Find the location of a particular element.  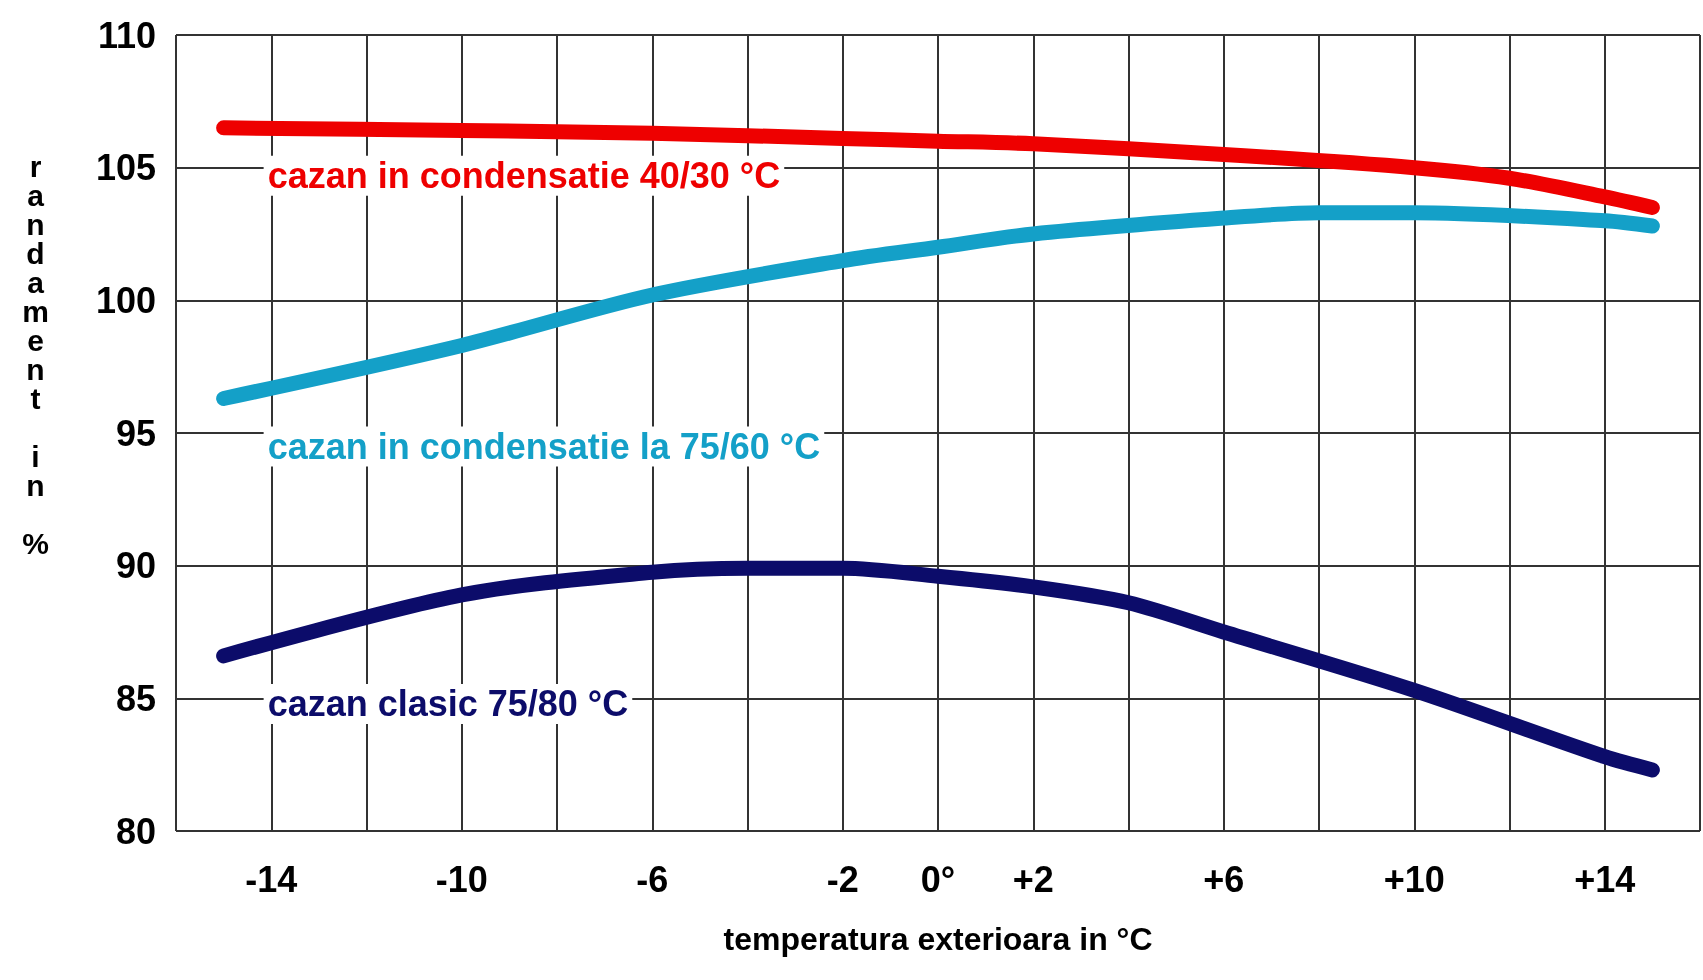

series-label: cazan in condensatie 40/30 °C is located at coordinates (524, 176).